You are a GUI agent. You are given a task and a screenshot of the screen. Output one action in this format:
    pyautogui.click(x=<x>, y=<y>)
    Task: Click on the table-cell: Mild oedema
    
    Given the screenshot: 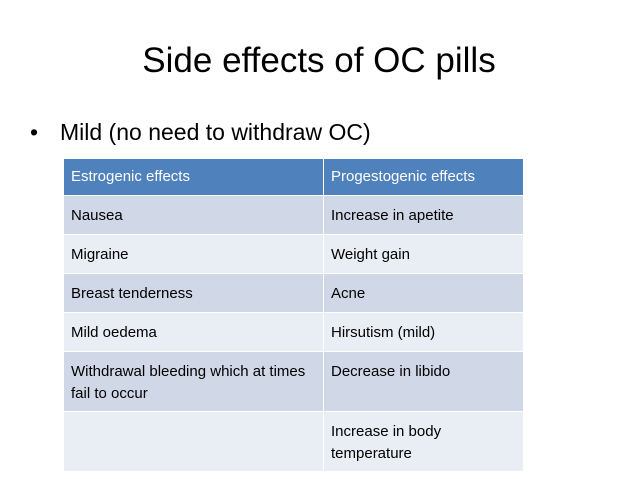 What is the action you would take?
    pyautogui.click(x=193, y=332)
    